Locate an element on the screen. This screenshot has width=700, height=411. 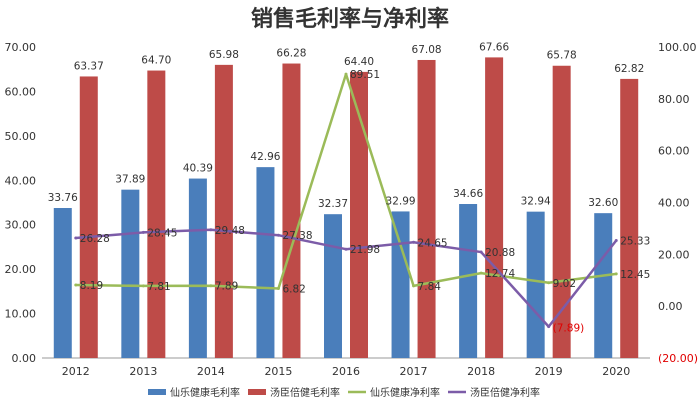
bar-value-label: 32.99 is located at coordinates (401, 201).